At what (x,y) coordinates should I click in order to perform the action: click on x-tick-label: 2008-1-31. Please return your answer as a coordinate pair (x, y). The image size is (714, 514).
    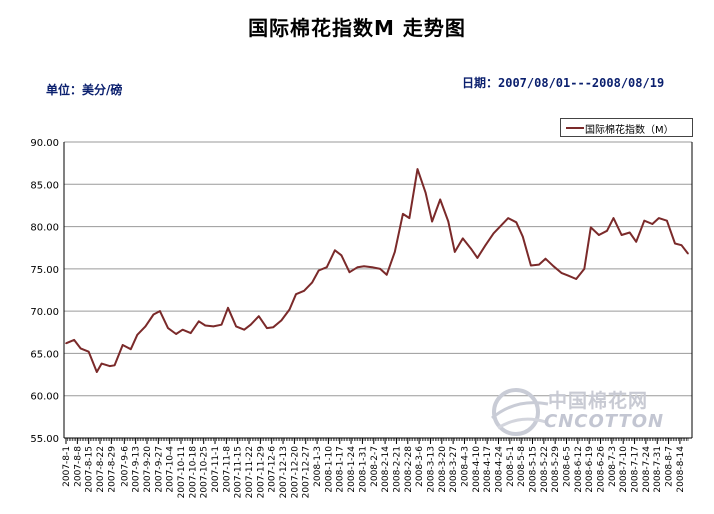
    Looking at the image, I should click on (363, 469).